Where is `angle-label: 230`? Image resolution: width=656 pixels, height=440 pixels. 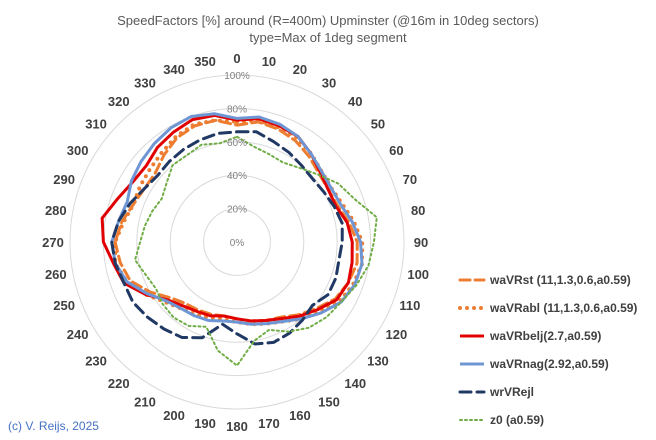
angle-label: 230 is located at coordinates (96, 360).